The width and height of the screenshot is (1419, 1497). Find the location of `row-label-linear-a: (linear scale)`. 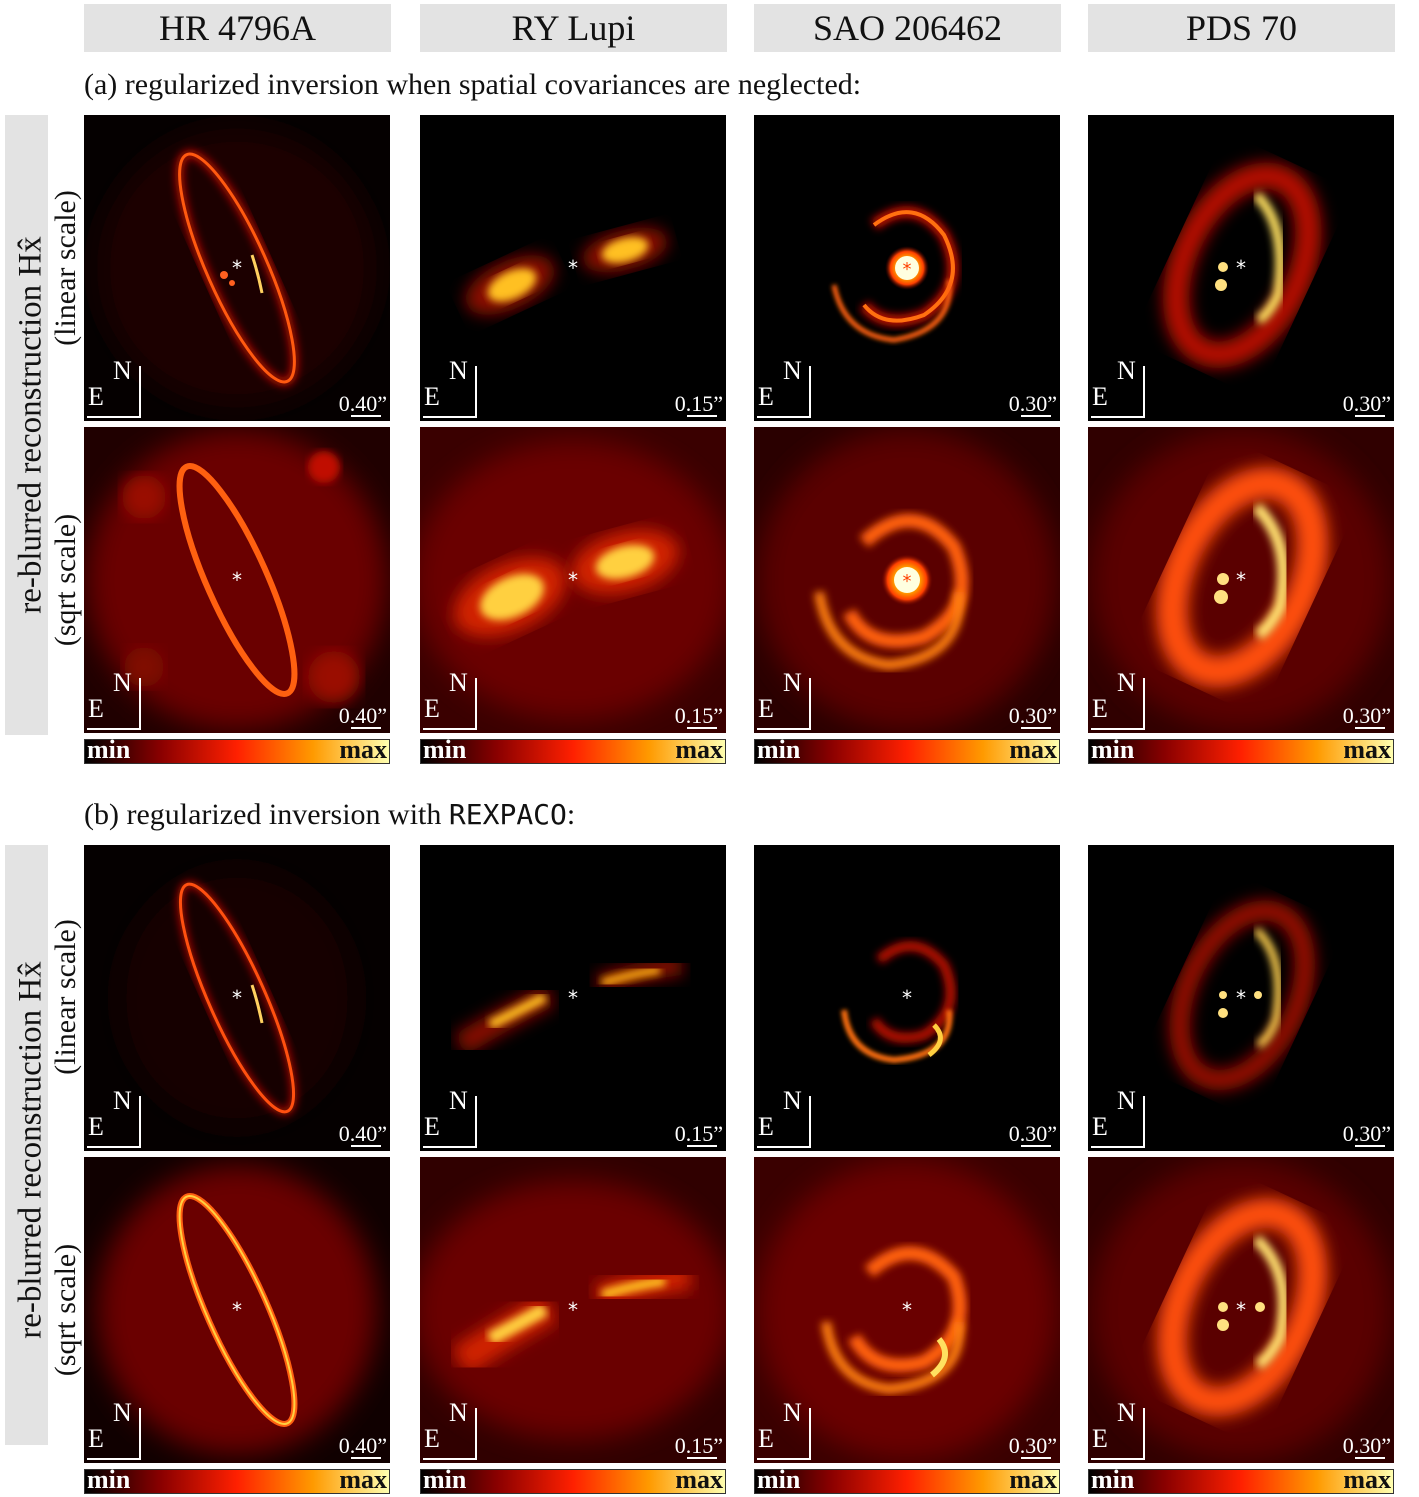

row-label-linear-a: (linear scale) is located at coordinates (65, 268).